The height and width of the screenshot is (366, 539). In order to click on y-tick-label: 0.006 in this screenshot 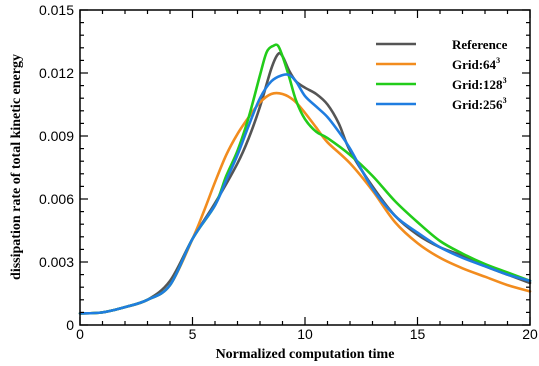, I will do `click(56, 199)`.